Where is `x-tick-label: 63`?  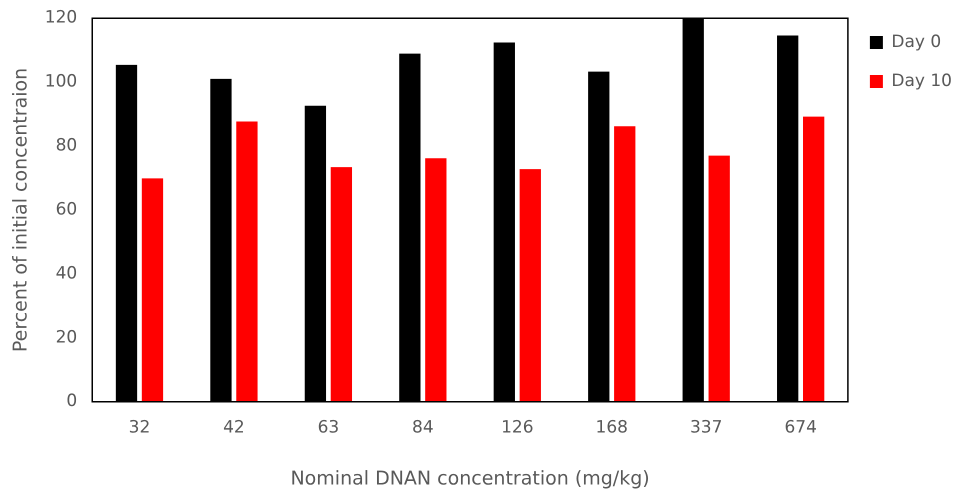
x-tick-label: 63 is located at coordinates (329, 427).